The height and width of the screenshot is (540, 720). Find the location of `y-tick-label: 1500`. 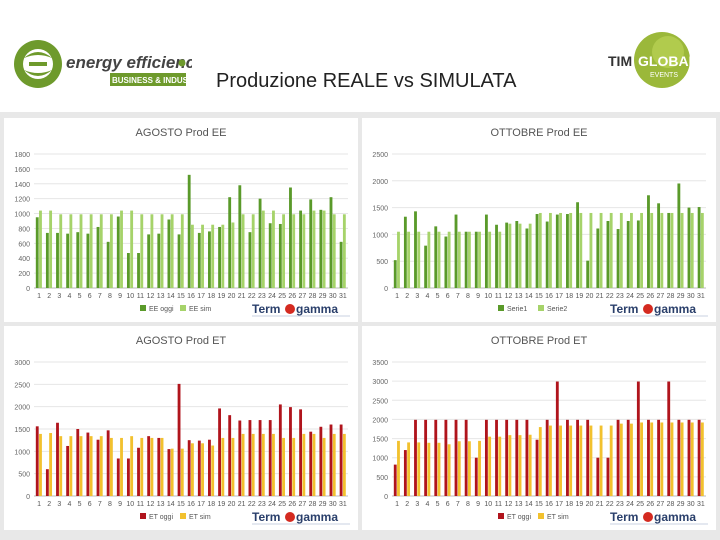

y-tick-label: 1500 is located at coordinates (380, 209).